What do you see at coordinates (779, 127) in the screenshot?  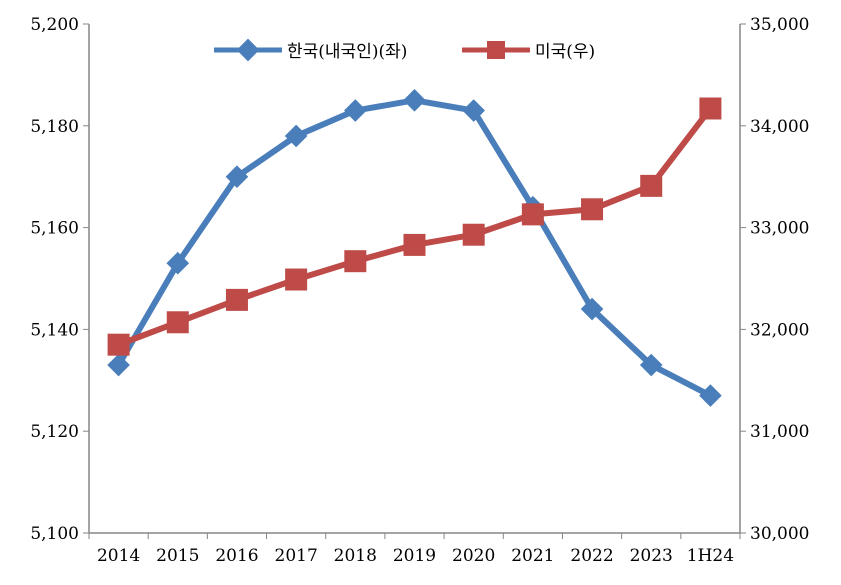 I see `right-tick-label: 34,000` at bounding box center [779, 127].